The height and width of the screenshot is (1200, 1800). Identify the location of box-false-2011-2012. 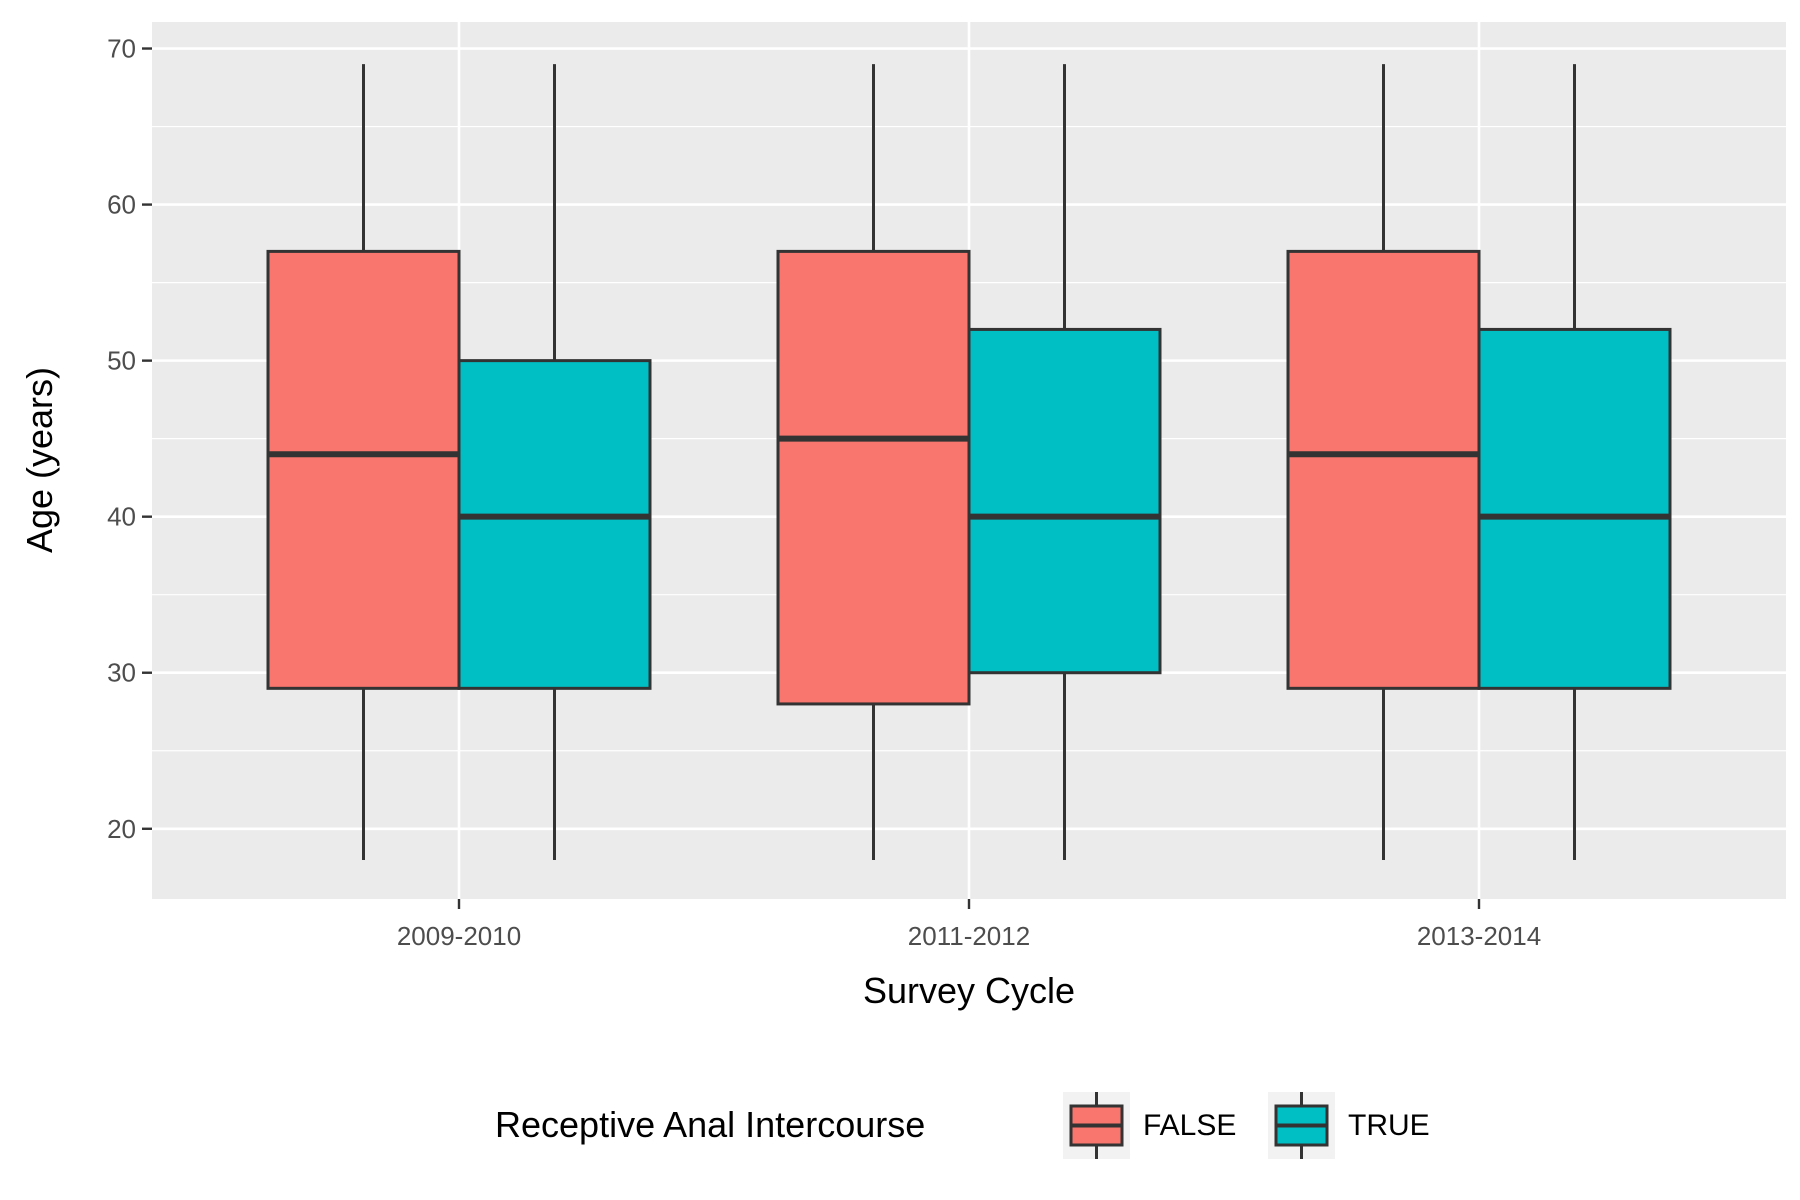
(873, 462).